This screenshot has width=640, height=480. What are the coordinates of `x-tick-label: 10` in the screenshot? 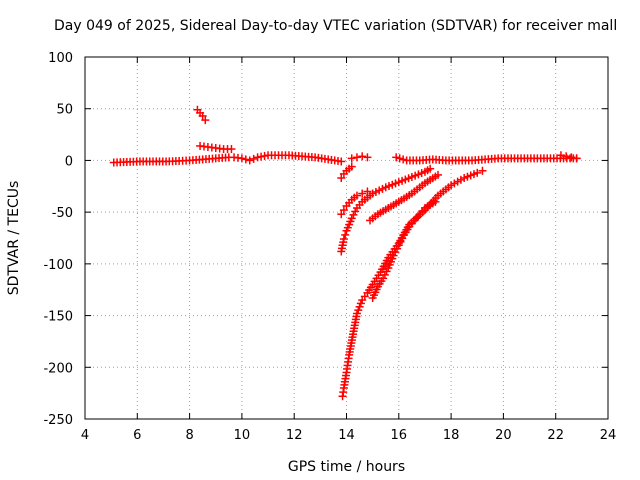 It's located at (242, 435).